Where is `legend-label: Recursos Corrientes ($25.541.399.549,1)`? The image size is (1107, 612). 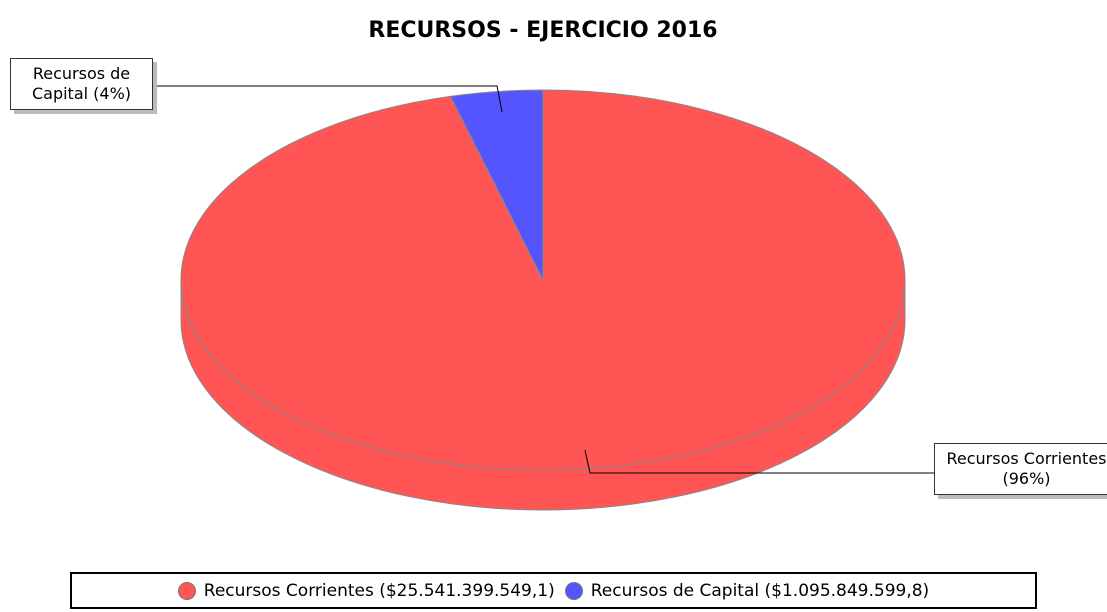 legend-label: Recursos Corrientes ($25.541.399.549,1) is located at coordinates (379, 590).